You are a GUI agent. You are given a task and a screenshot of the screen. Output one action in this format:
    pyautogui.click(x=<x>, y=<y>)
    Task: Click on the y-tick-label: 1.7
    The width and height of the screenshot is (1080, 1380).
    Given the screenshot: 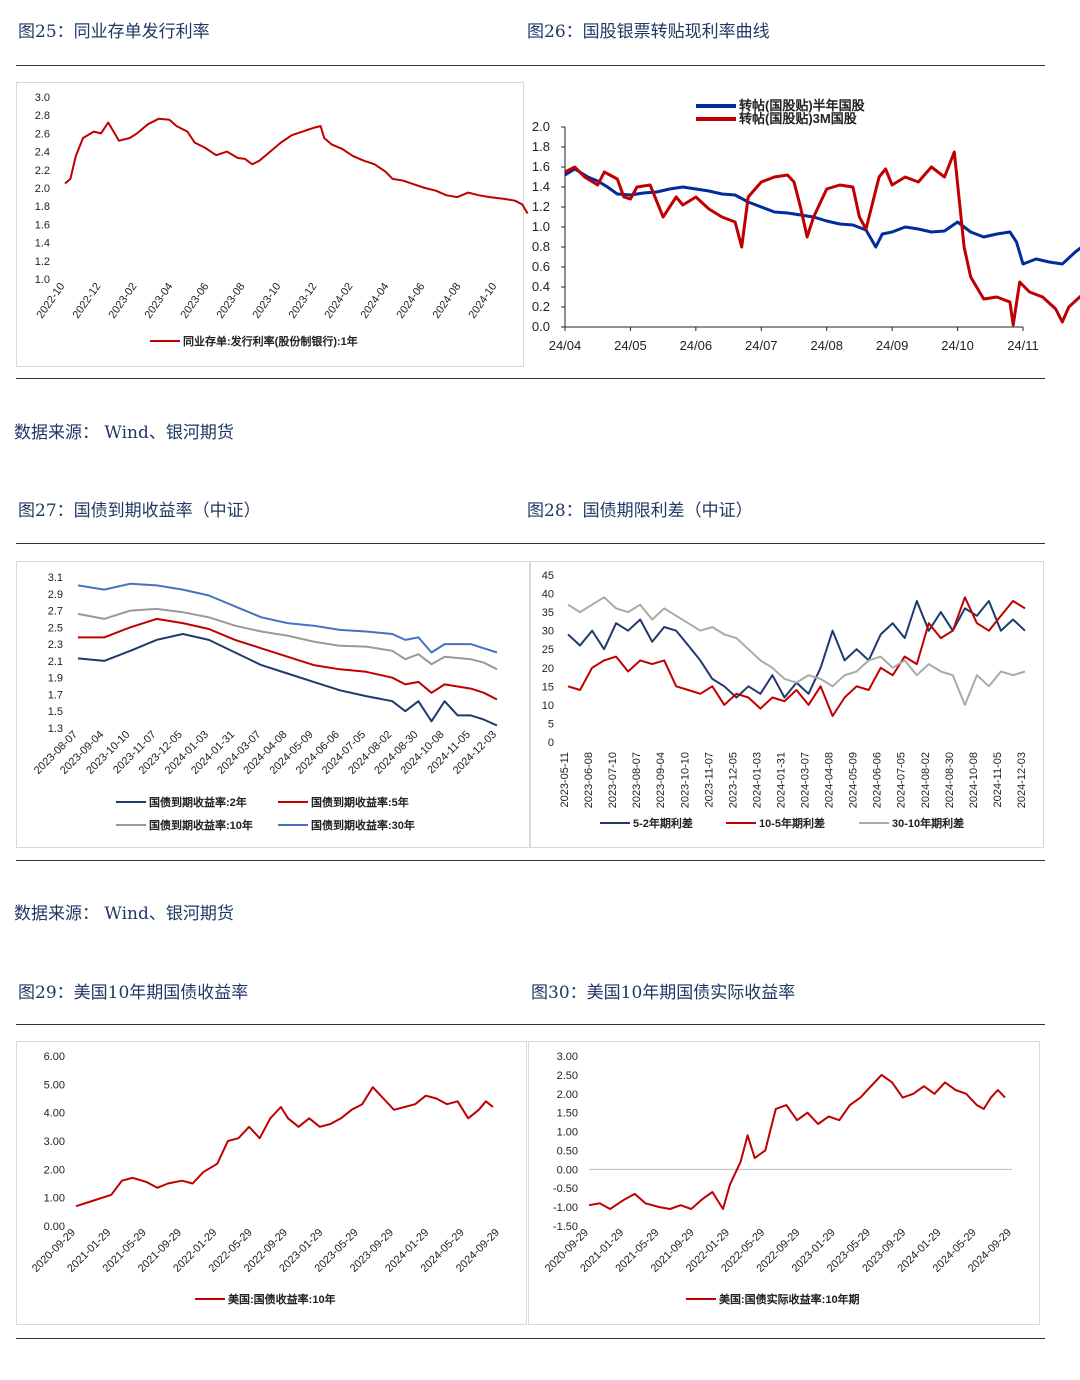 What is the action you would take?
    pyautogui.click(x=55, y=695)
    